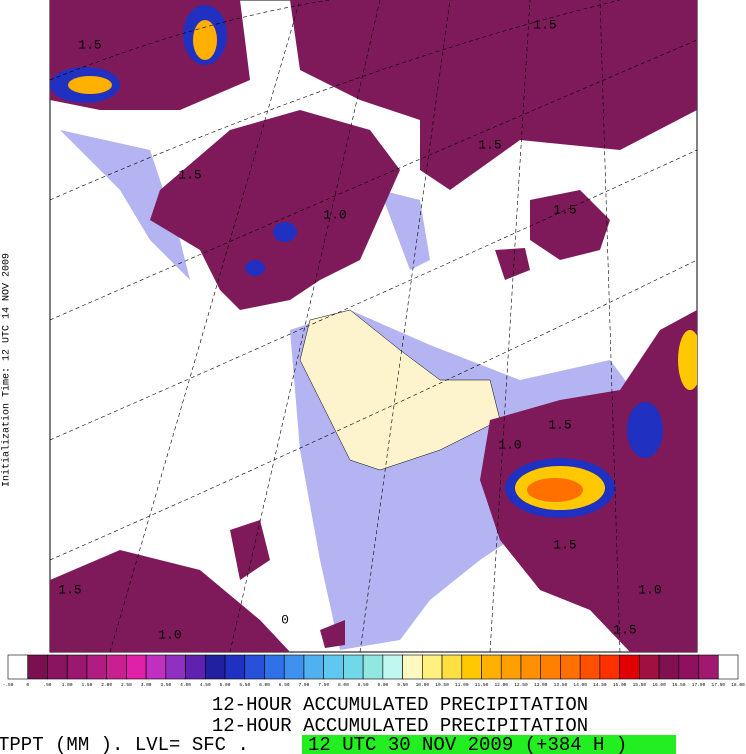 The height and width of the screenshot is (754, 746). Describe the element at coordinates (67, 685) in the screenshot. I see `colorbar-label: 1.00` at that location.